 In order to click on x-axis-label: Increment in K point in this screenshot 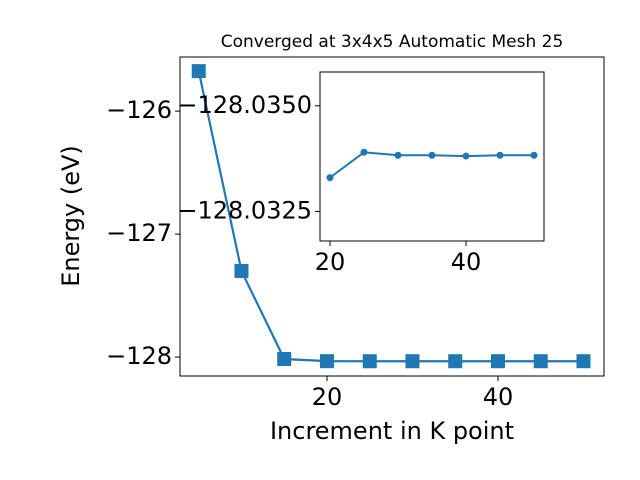, I will do `click(392, 431)`.